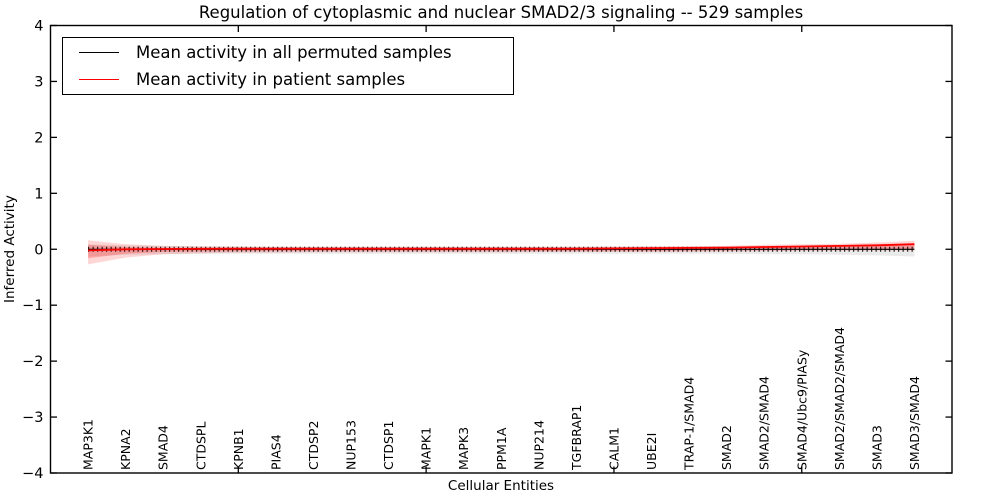 This screenshot has width=1000, height=500. What do you see at coordinates (576, 438) in the screenshot?
I see `x-category-label: TGFBRAP1` at bounding box center [576, 438].